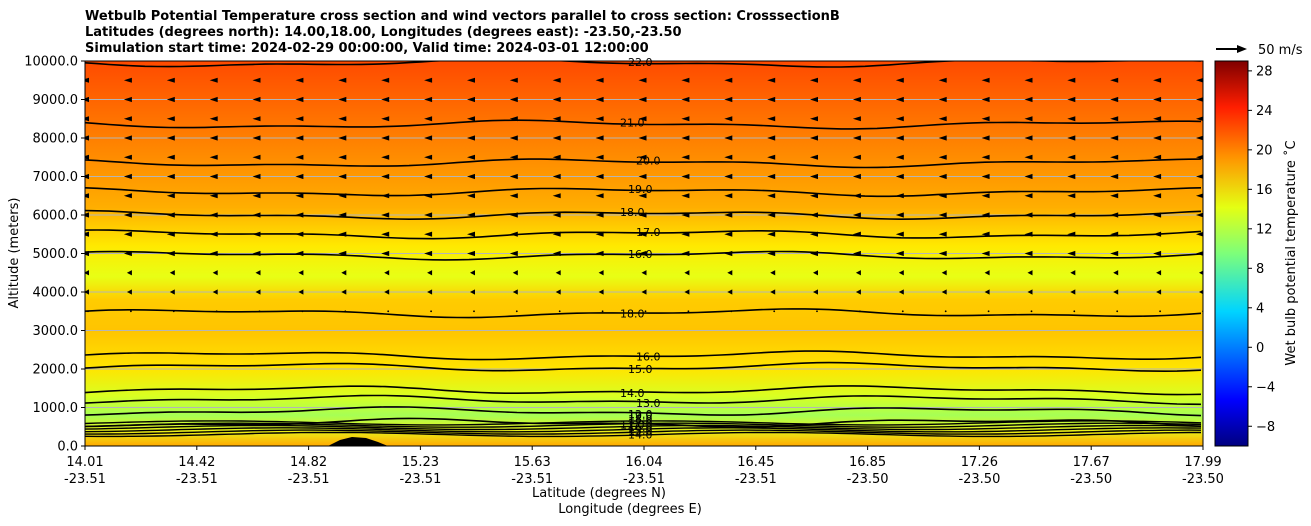 This screenshot has height=526, width=1311. What do you see at coordinates (1291, 252) in the screenshot?
I see `colorbar-label: Wet bulb potential temperature ˚C` at bounding box center [1291, 252].